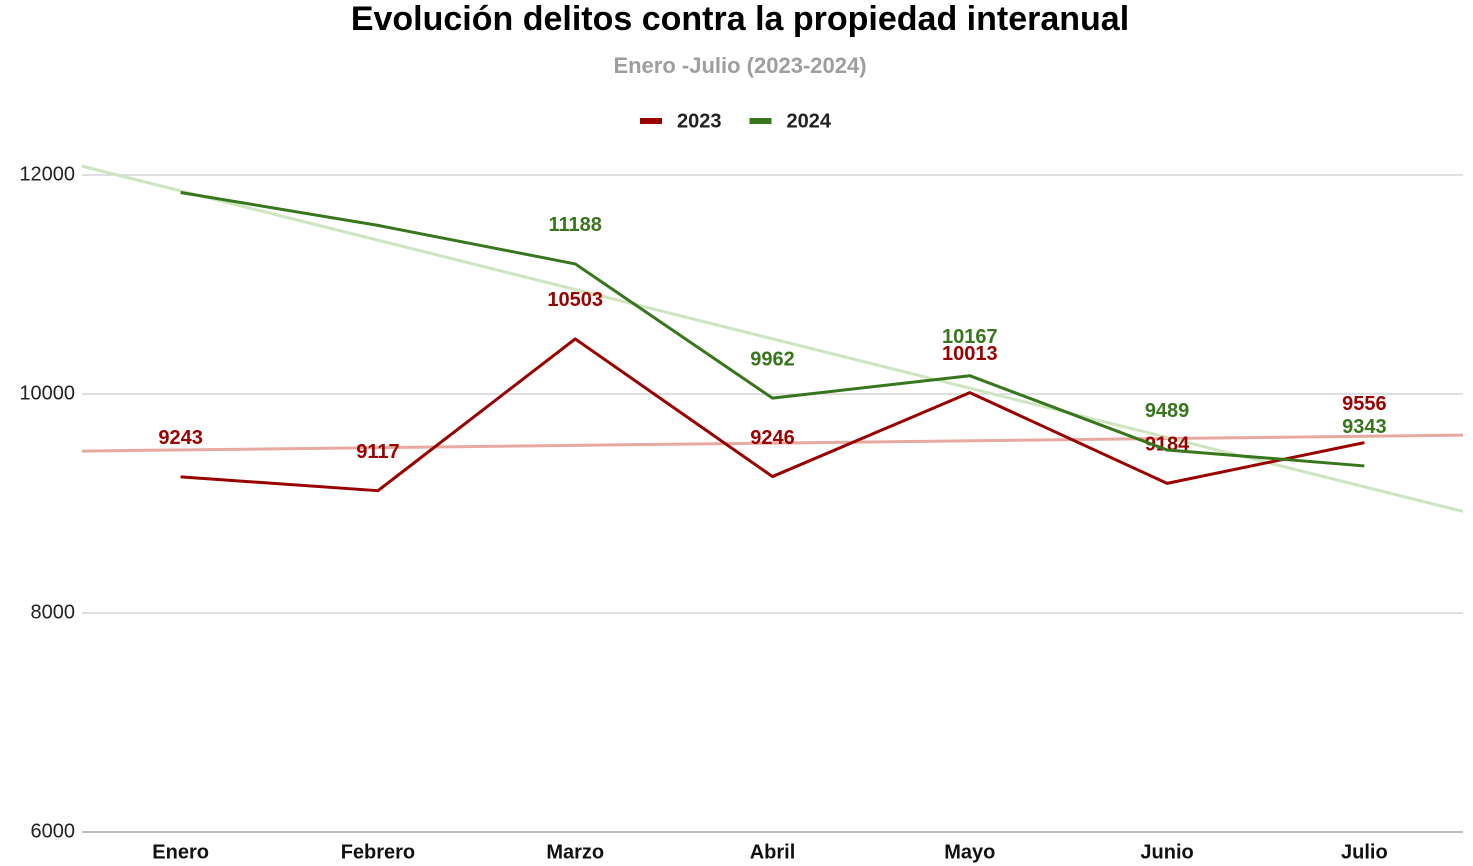 The image size is (1473, 866). What do you see at coordinates (970, 337) in the screenshot?
I see `data-label: 10167` at bounding box center [970, 337].